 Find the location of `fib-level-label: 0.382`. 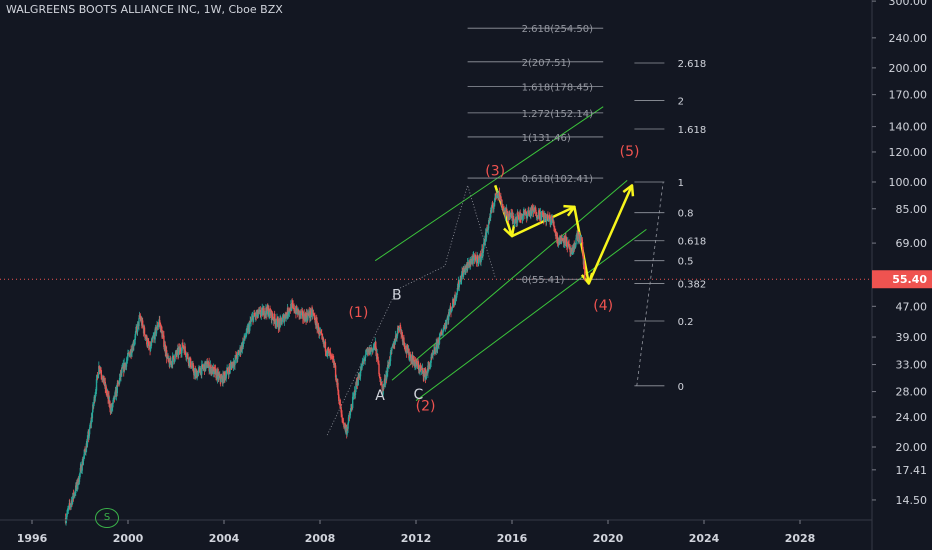

fib-level-label: 0.382 is located at coordinates (692, 284).